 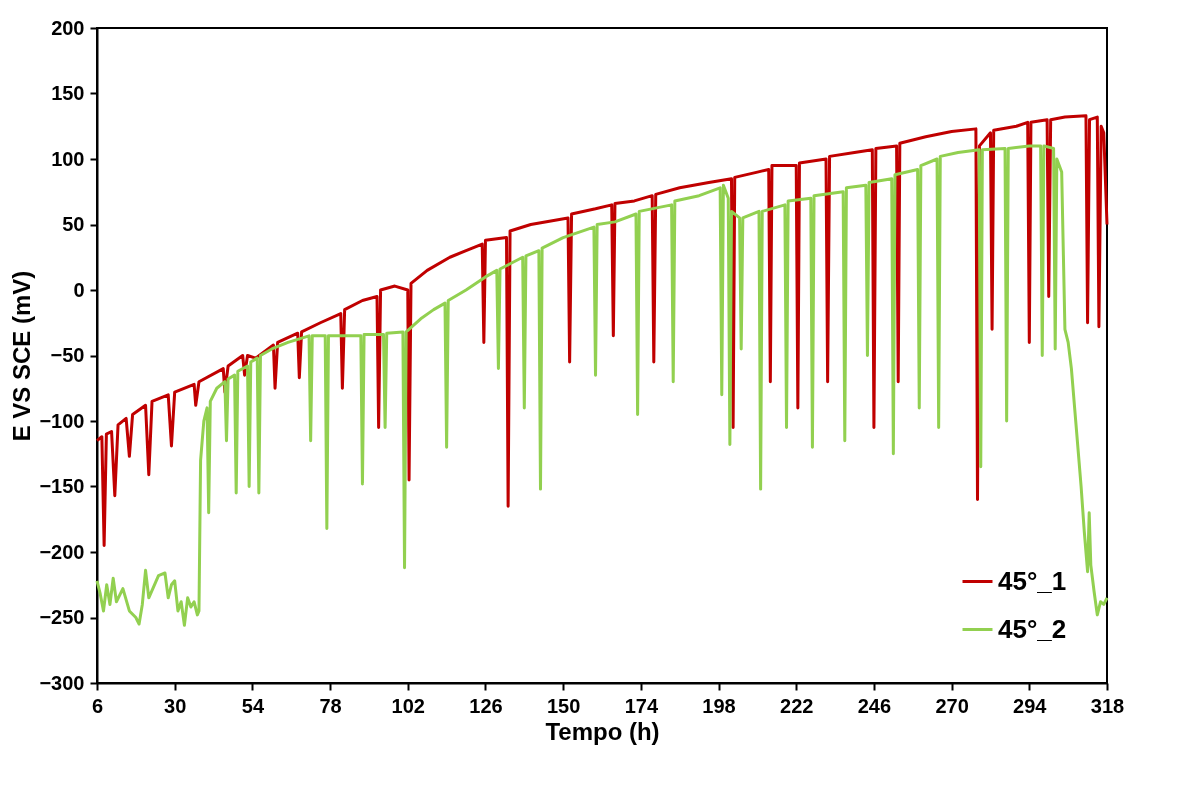 What do you see at coordinates (1032, 580) in the screenshot?
I see `legend-label: 45°_1` at bounding box center [1032, 580].